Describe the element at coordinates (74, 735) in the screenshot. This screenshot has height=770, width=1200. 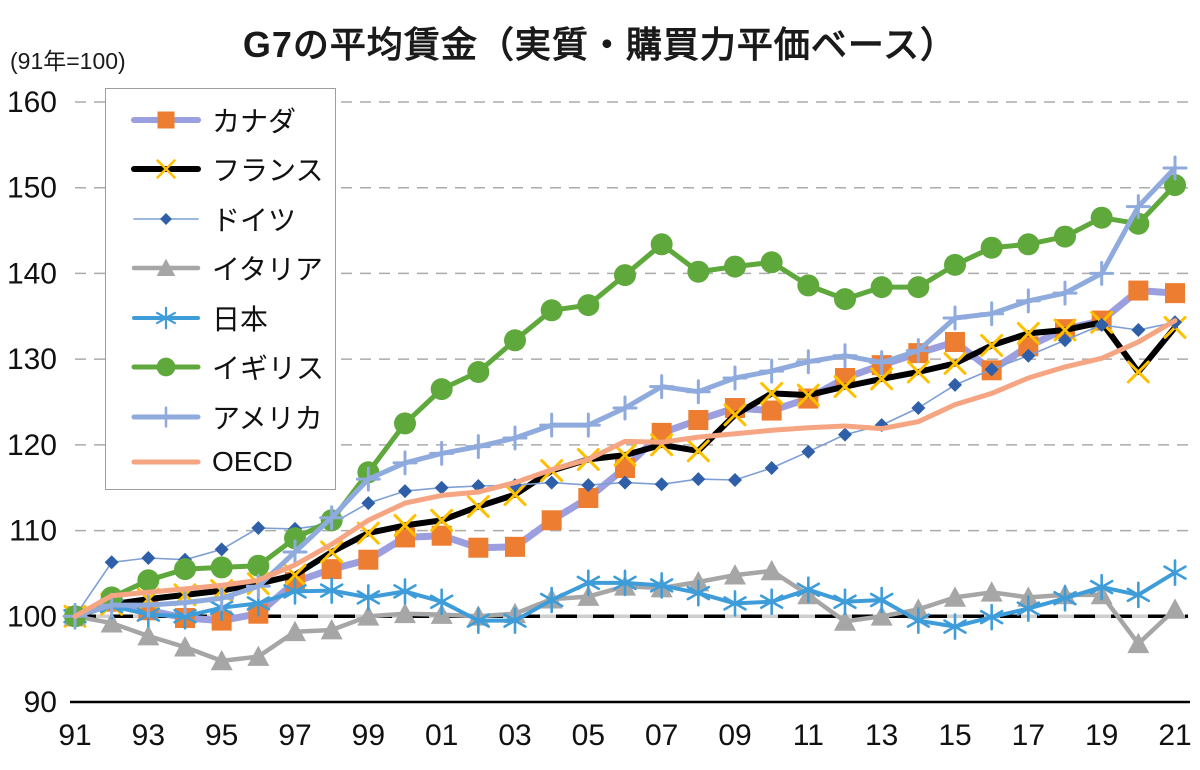
I see `x-tick-label: 91` at that location.